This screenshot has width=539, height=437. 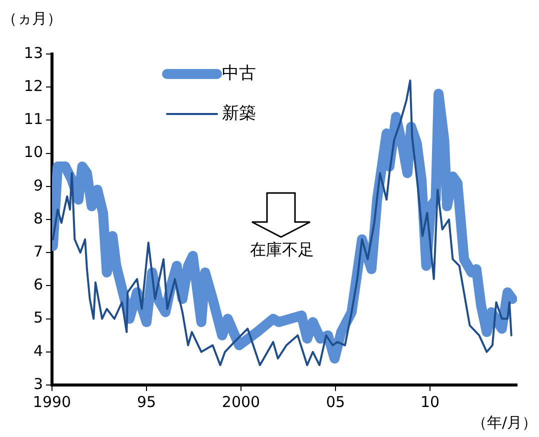 I want to click on annotation: 在庫不足, so click(x=282, y=250).